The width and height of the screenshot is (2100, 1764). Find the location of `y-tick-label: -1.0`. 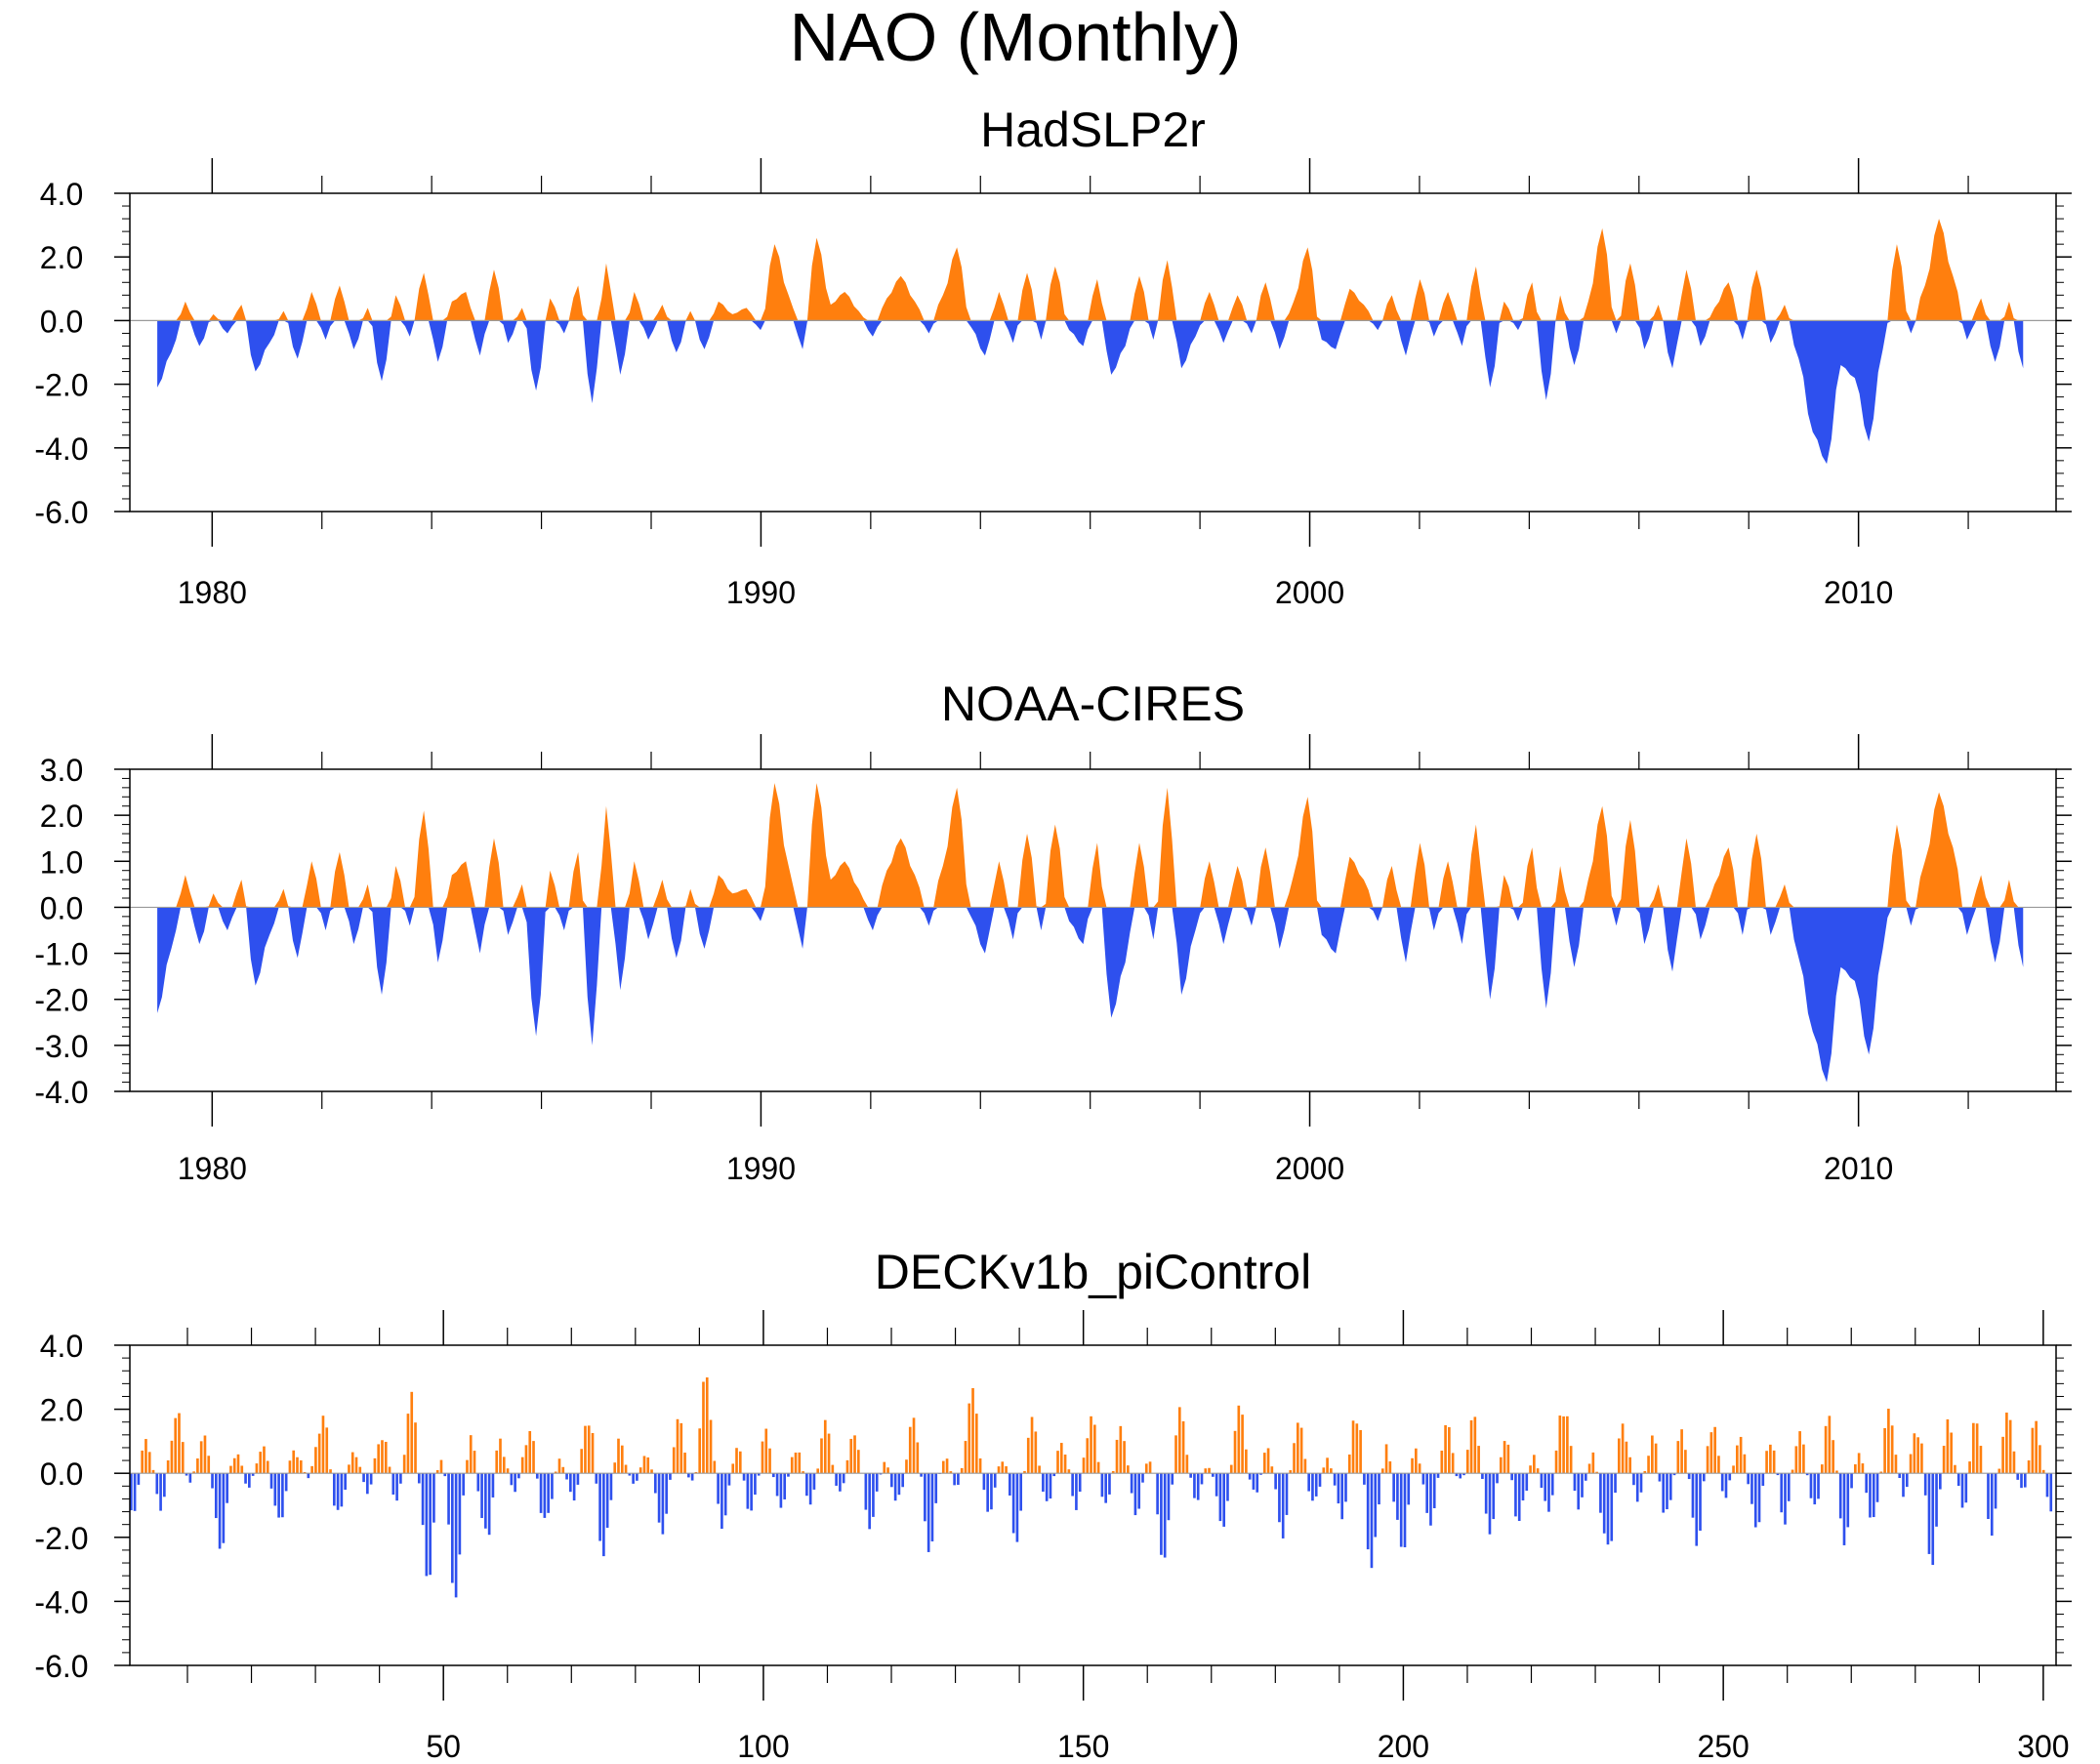

y-tick-label: -1.0 is located at coordinates (61, 954).